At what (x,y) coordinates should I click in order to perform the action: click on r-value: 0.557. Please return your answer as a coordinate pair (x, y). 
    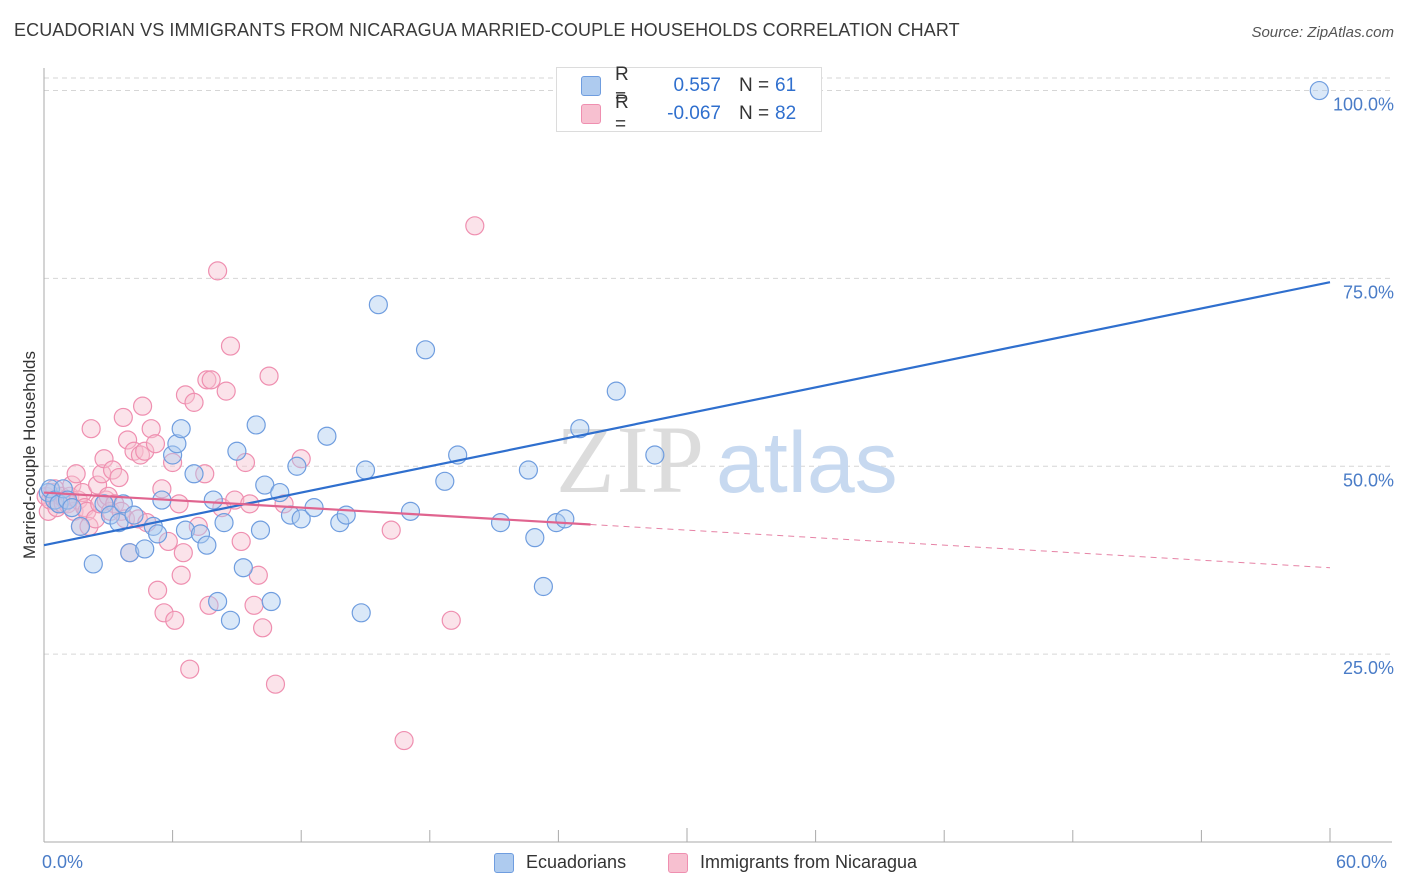
    Looking at the image, I should click on (697, 85).